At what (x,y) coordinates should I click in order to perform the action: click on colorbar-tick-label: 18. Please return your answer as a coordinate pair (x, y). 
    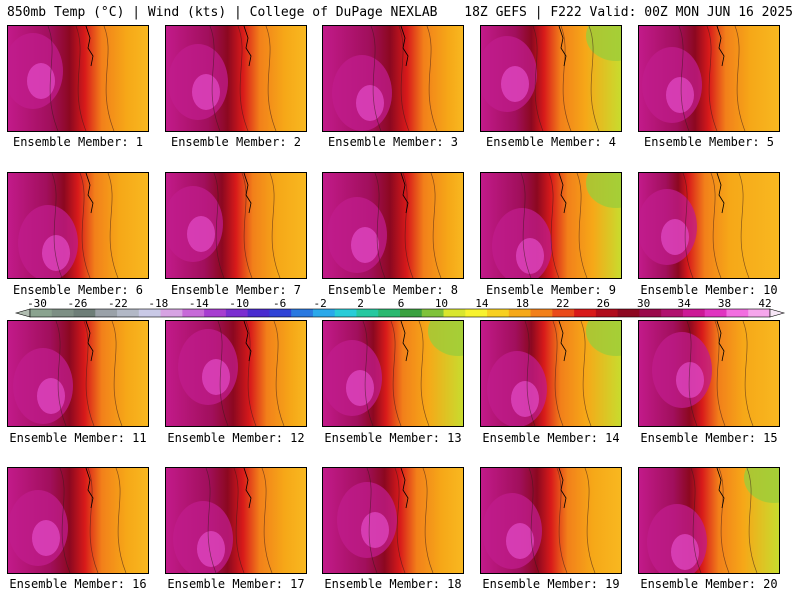
    Looking at the image, I should click on (522, 303).